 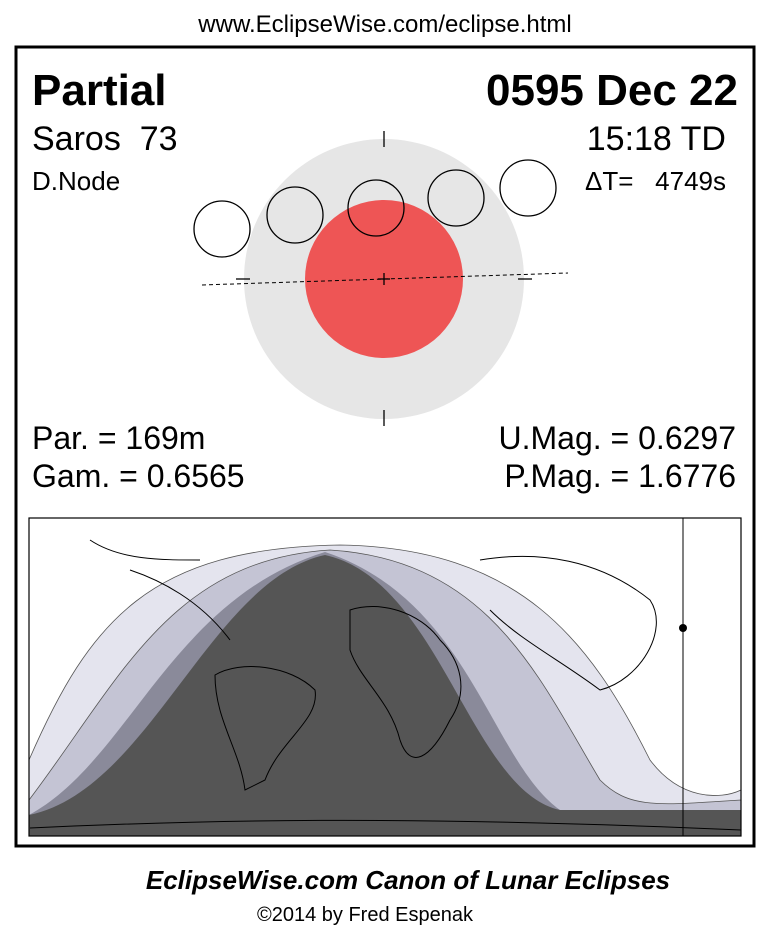 I want to click on node: D.Node, so click(x=76, y=181).